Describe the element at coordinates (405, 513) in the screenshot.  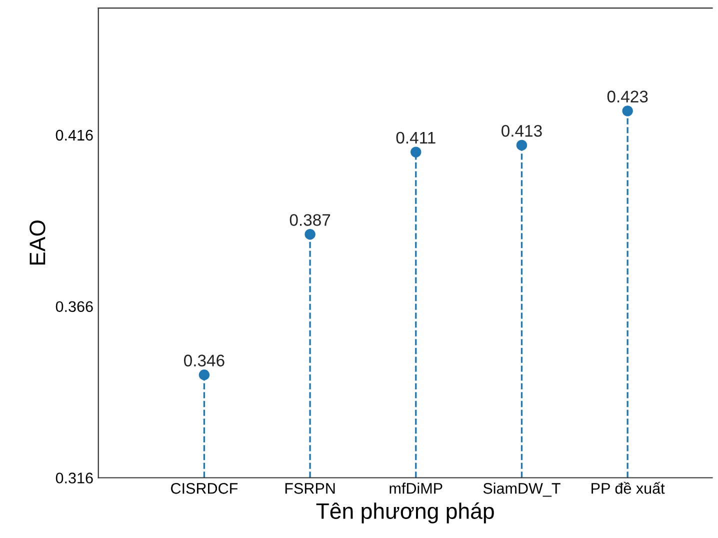
I see `x-axis-title: Tên phương pháp` at that location.